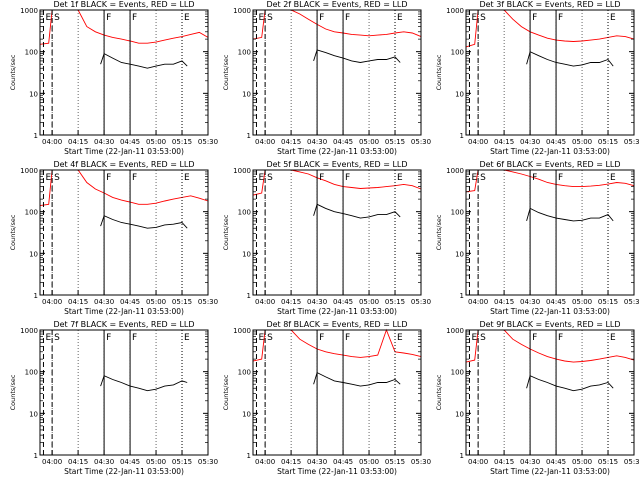 This screenshot has width=640, height=480. Describe the element at coordinates (336, 324) in the screenshot. I see `chart-title: Det 8f BLACK = Events, RED = LLD` at that location.